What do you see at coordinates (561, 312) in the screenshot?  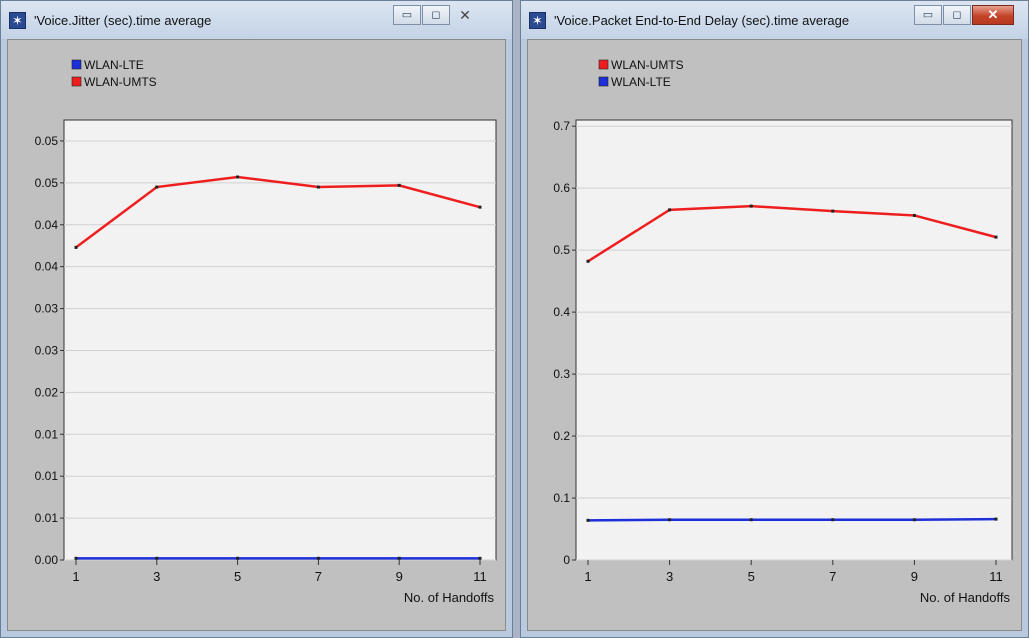 I see `y-tick-label: 0.4` at bounding box center [561, 312].